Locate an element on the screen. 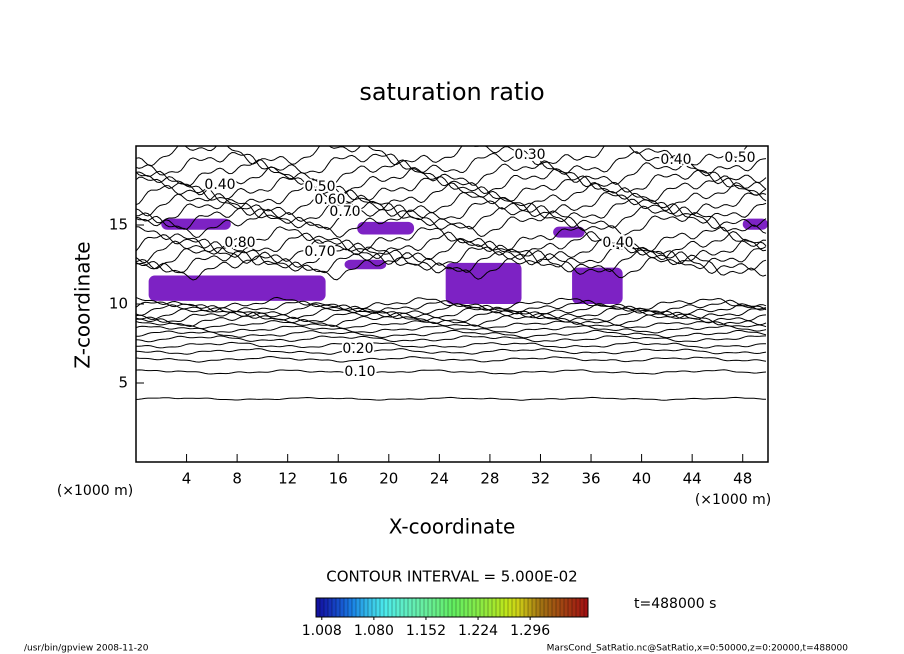  contour-label: 0.20 is located at coordinates (357, 349).